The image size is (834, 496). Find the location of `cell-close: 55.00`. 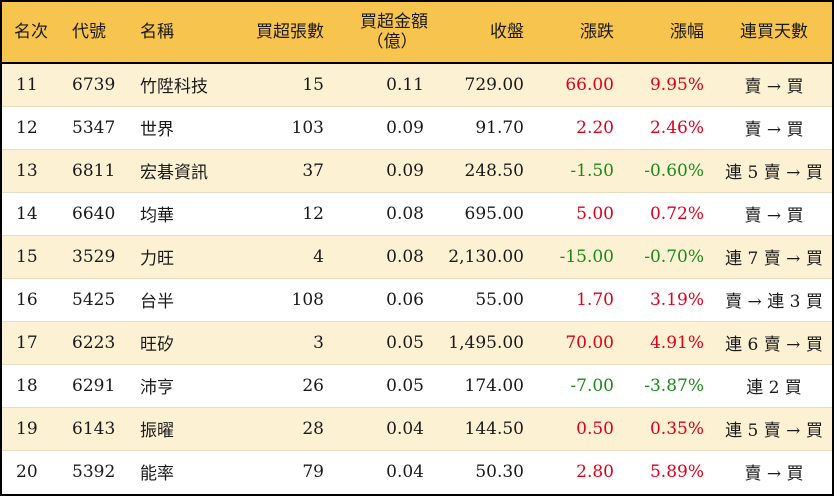

cell-close: 55.00 is located at coordinates (486, 300).